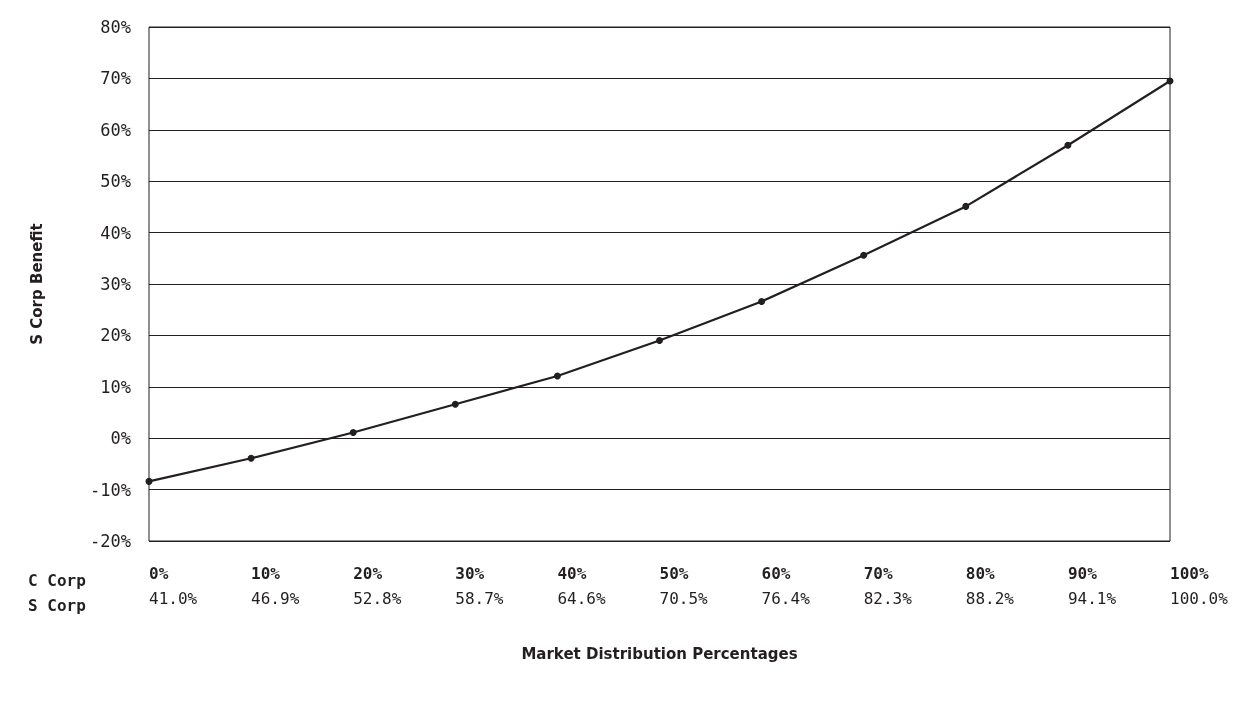 The height and width of the screenshot is (704, 1256). I want to click on x-tick-label: 60% 76.4%, so click(786, 586).